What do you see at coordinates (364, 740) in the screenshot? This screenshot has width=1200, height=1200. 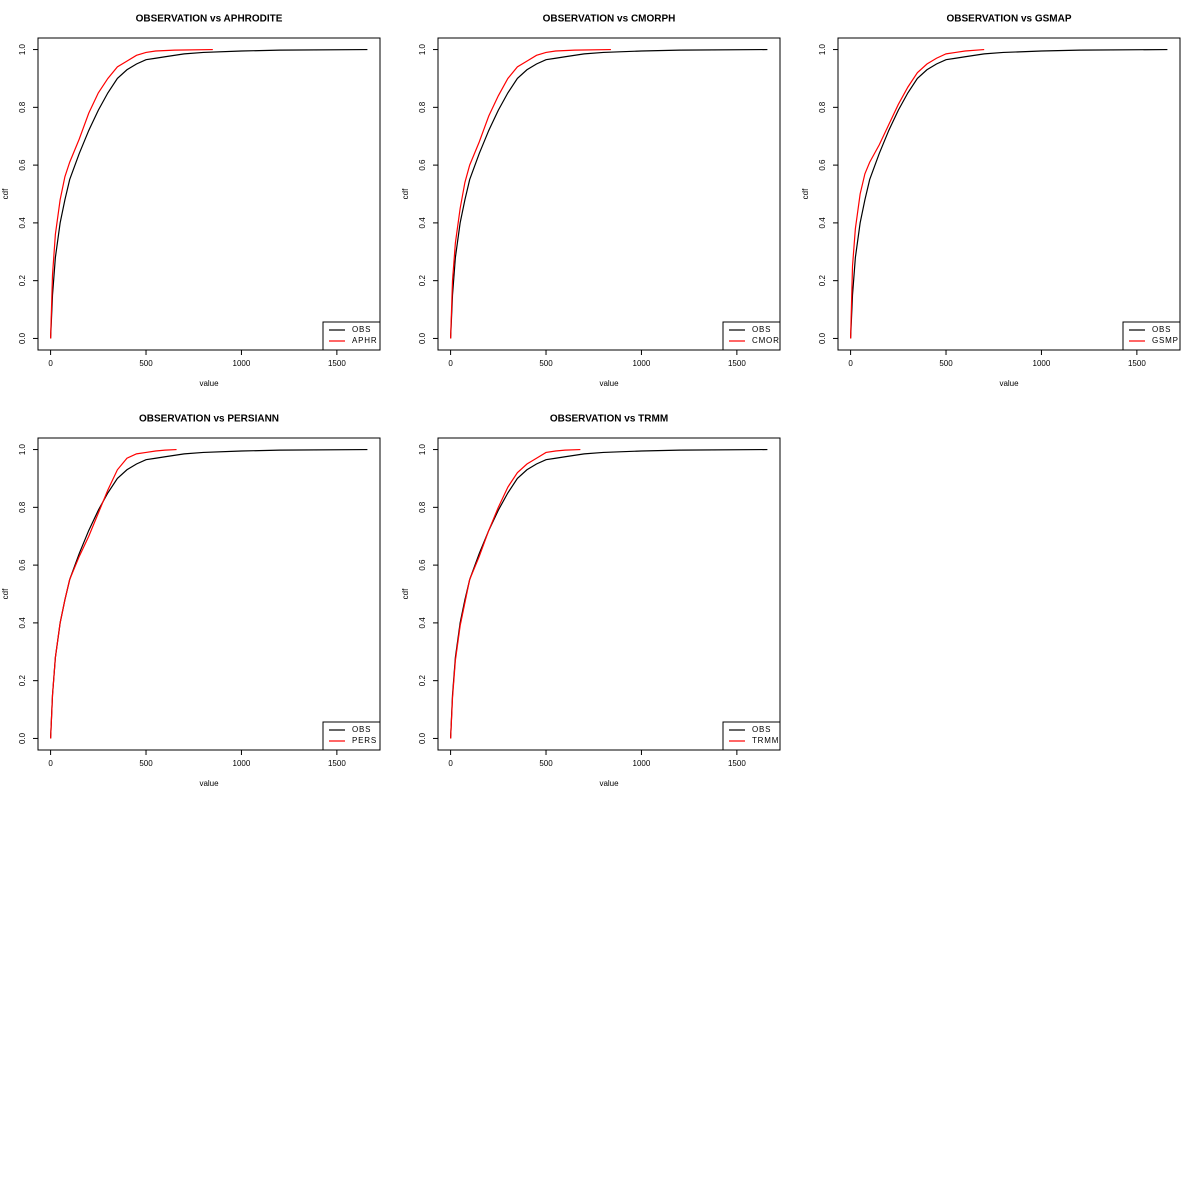 I see `legend-label: PERS` at bounding box center [364, 740].